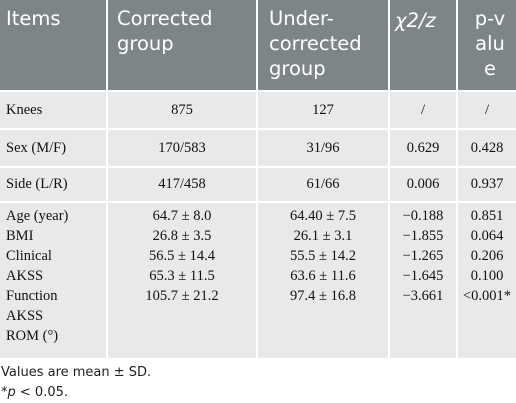 The image size is (516, 403). I want to click on group-stat: −0.188 −1.855 −1.265 −1.645 −3.661, so click(423, 256).